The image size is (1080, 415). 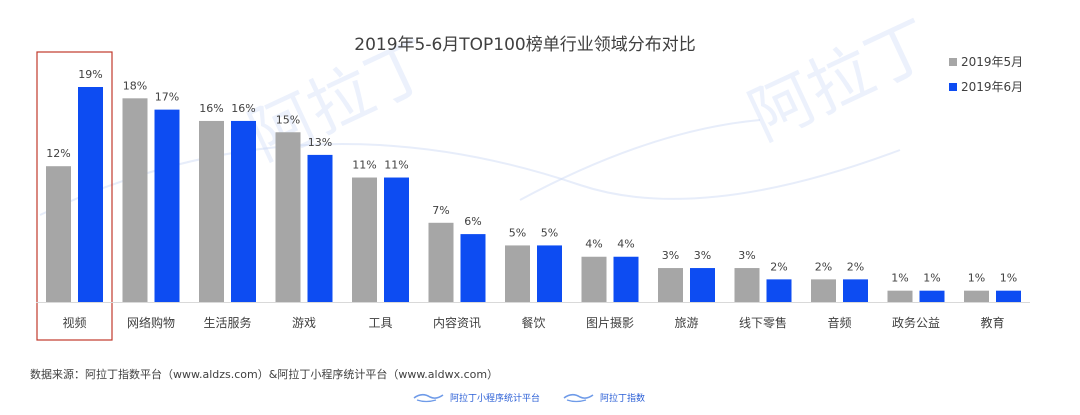 What do you see at coordinates (625, 244) in the screenshot?
I see `data-label-june-7: 4%` at bounding box center [625, 244].